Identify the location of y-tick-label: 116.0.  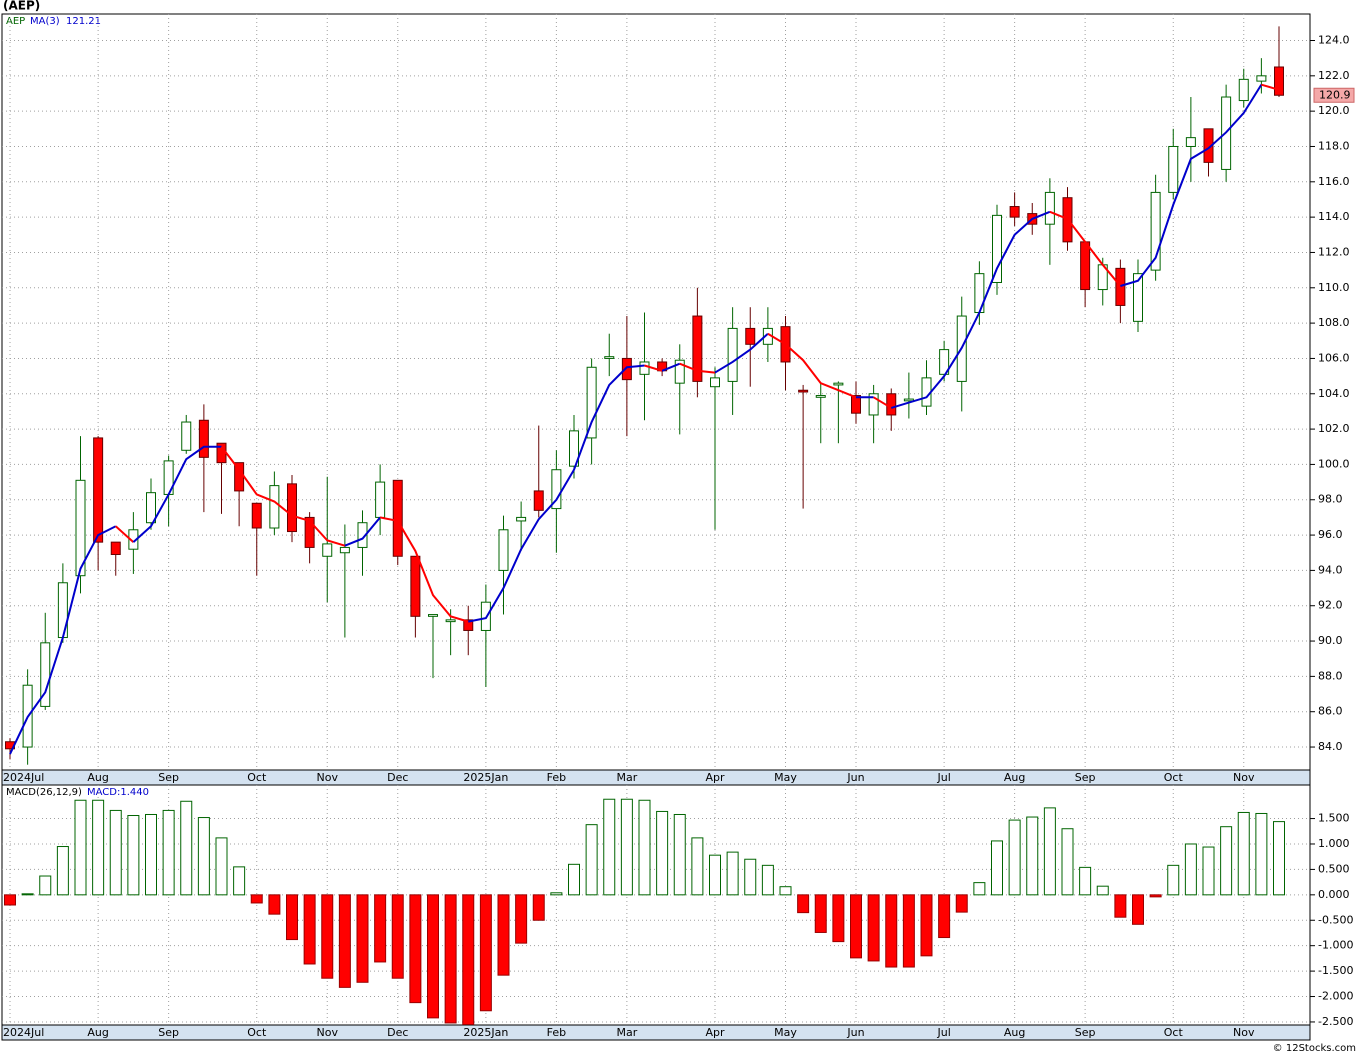
(1334, 181).